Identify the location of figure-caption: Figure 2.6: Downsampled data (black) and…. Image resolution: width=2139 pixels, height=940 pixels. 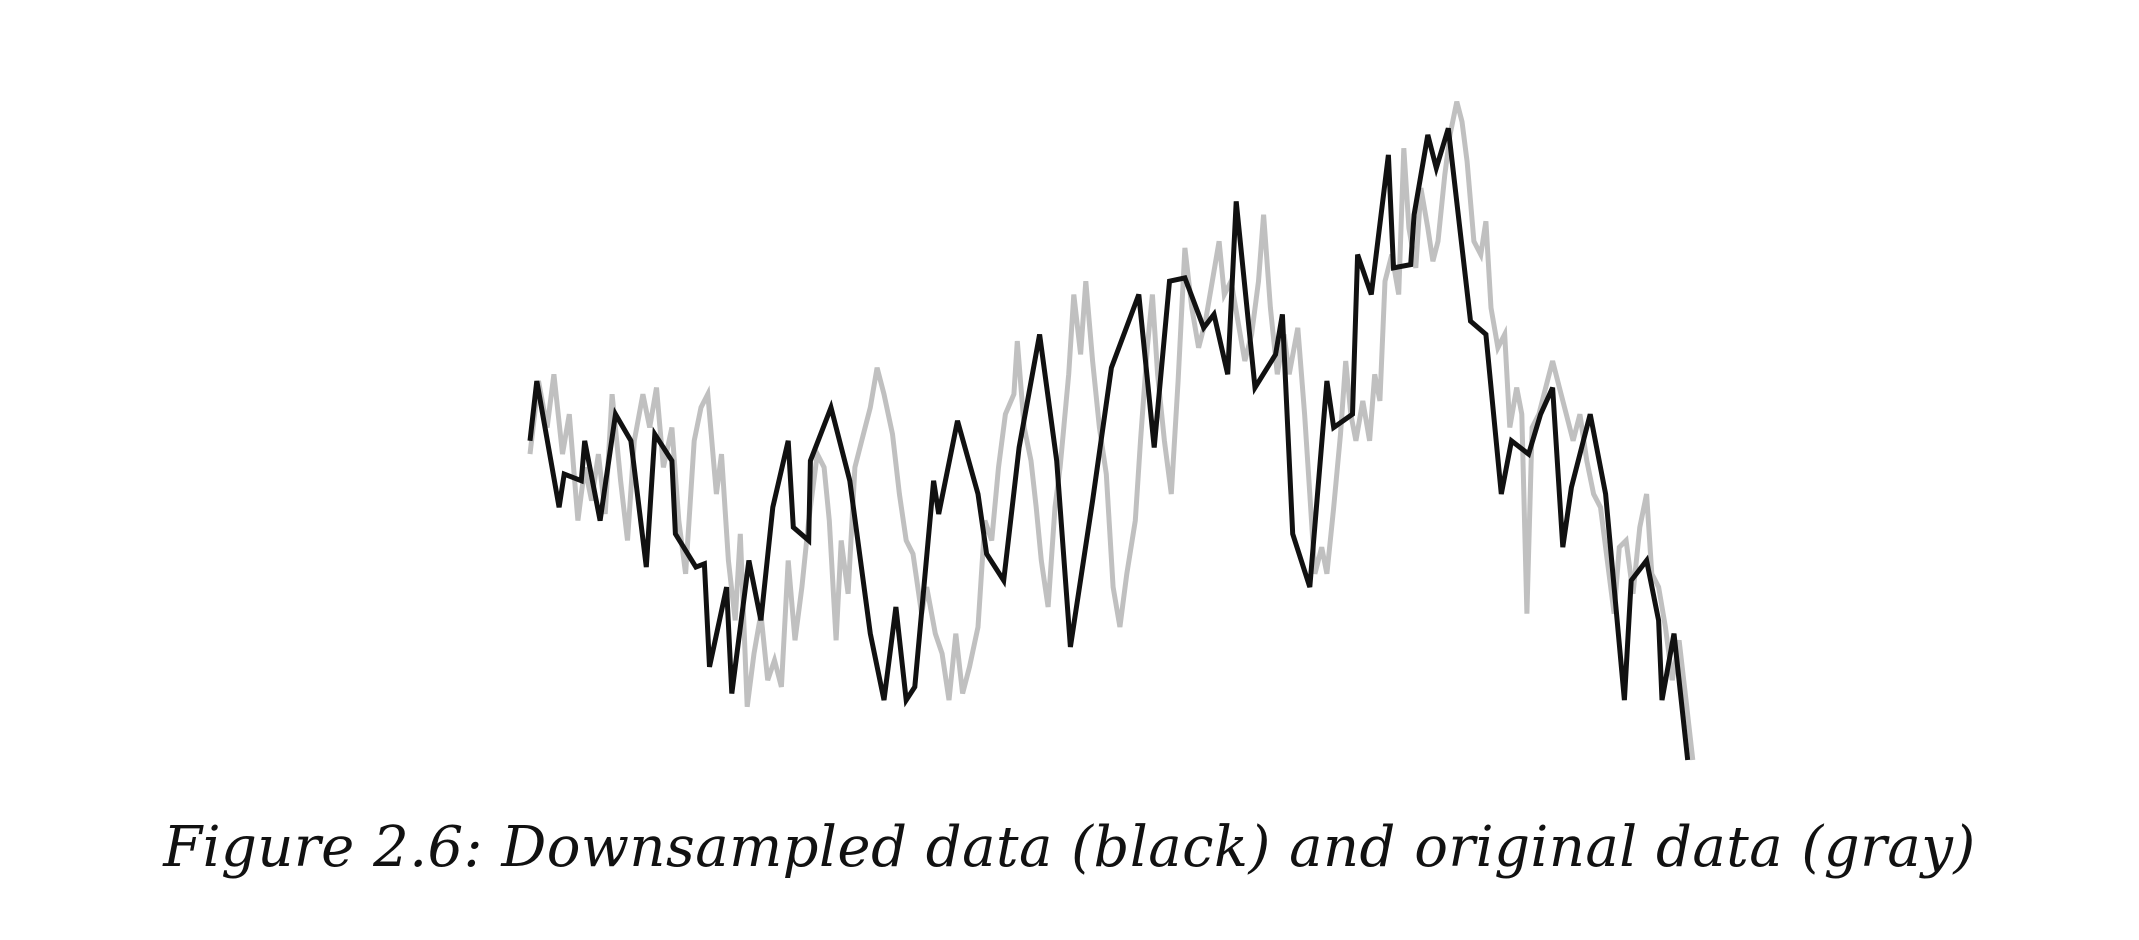
(1069, 847).